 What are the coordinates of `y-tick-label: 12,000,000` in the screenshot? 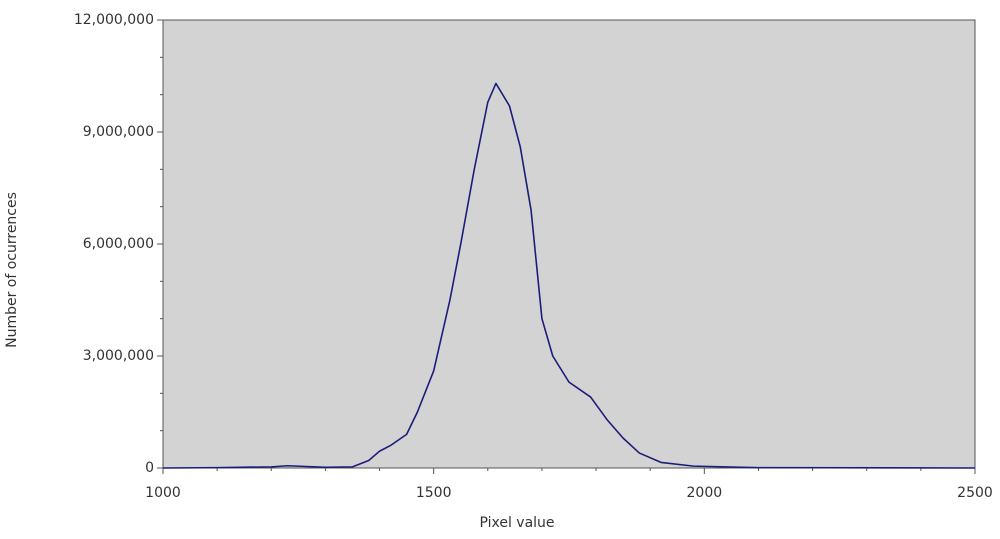 It's located at (114, 20).